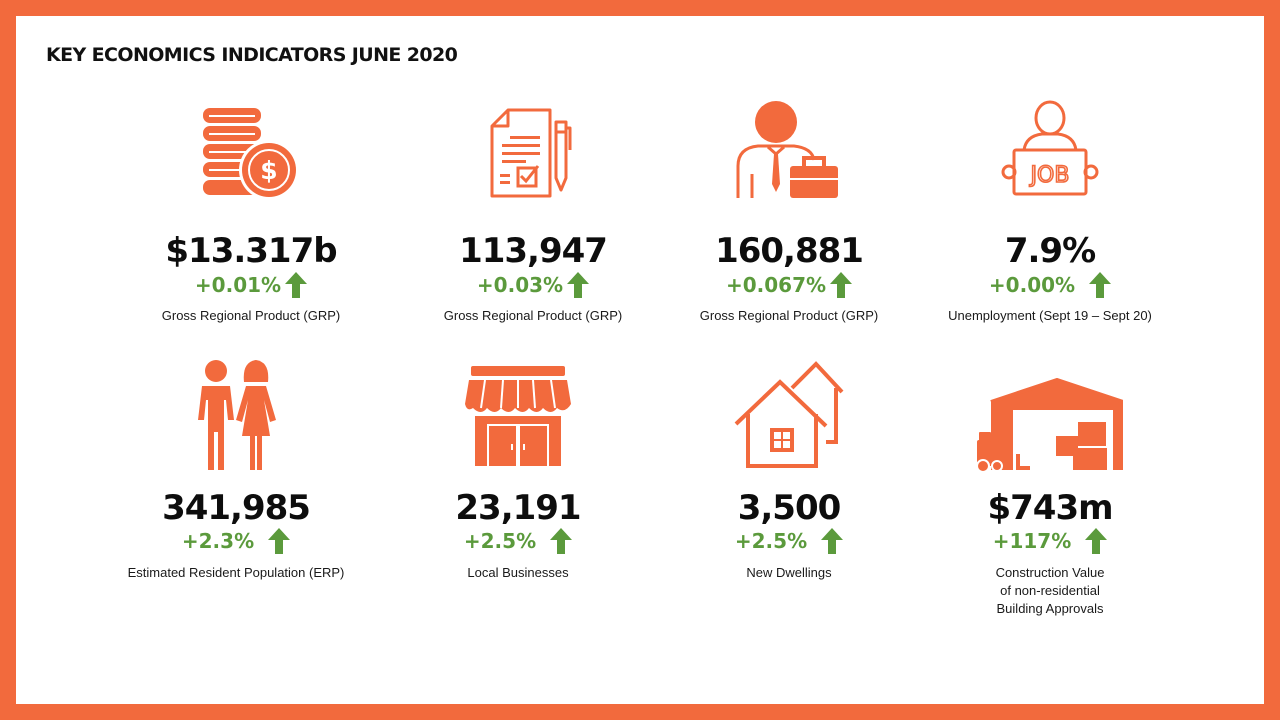 This screenshot has height=720, width=1280. I want to click on indicator-change: +0.00%, so click(1050, 285).